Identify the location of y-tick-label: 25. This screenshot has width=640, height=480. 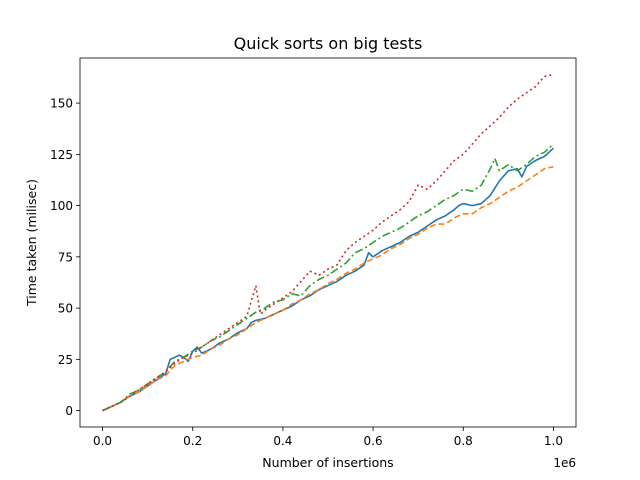
(65, 360).